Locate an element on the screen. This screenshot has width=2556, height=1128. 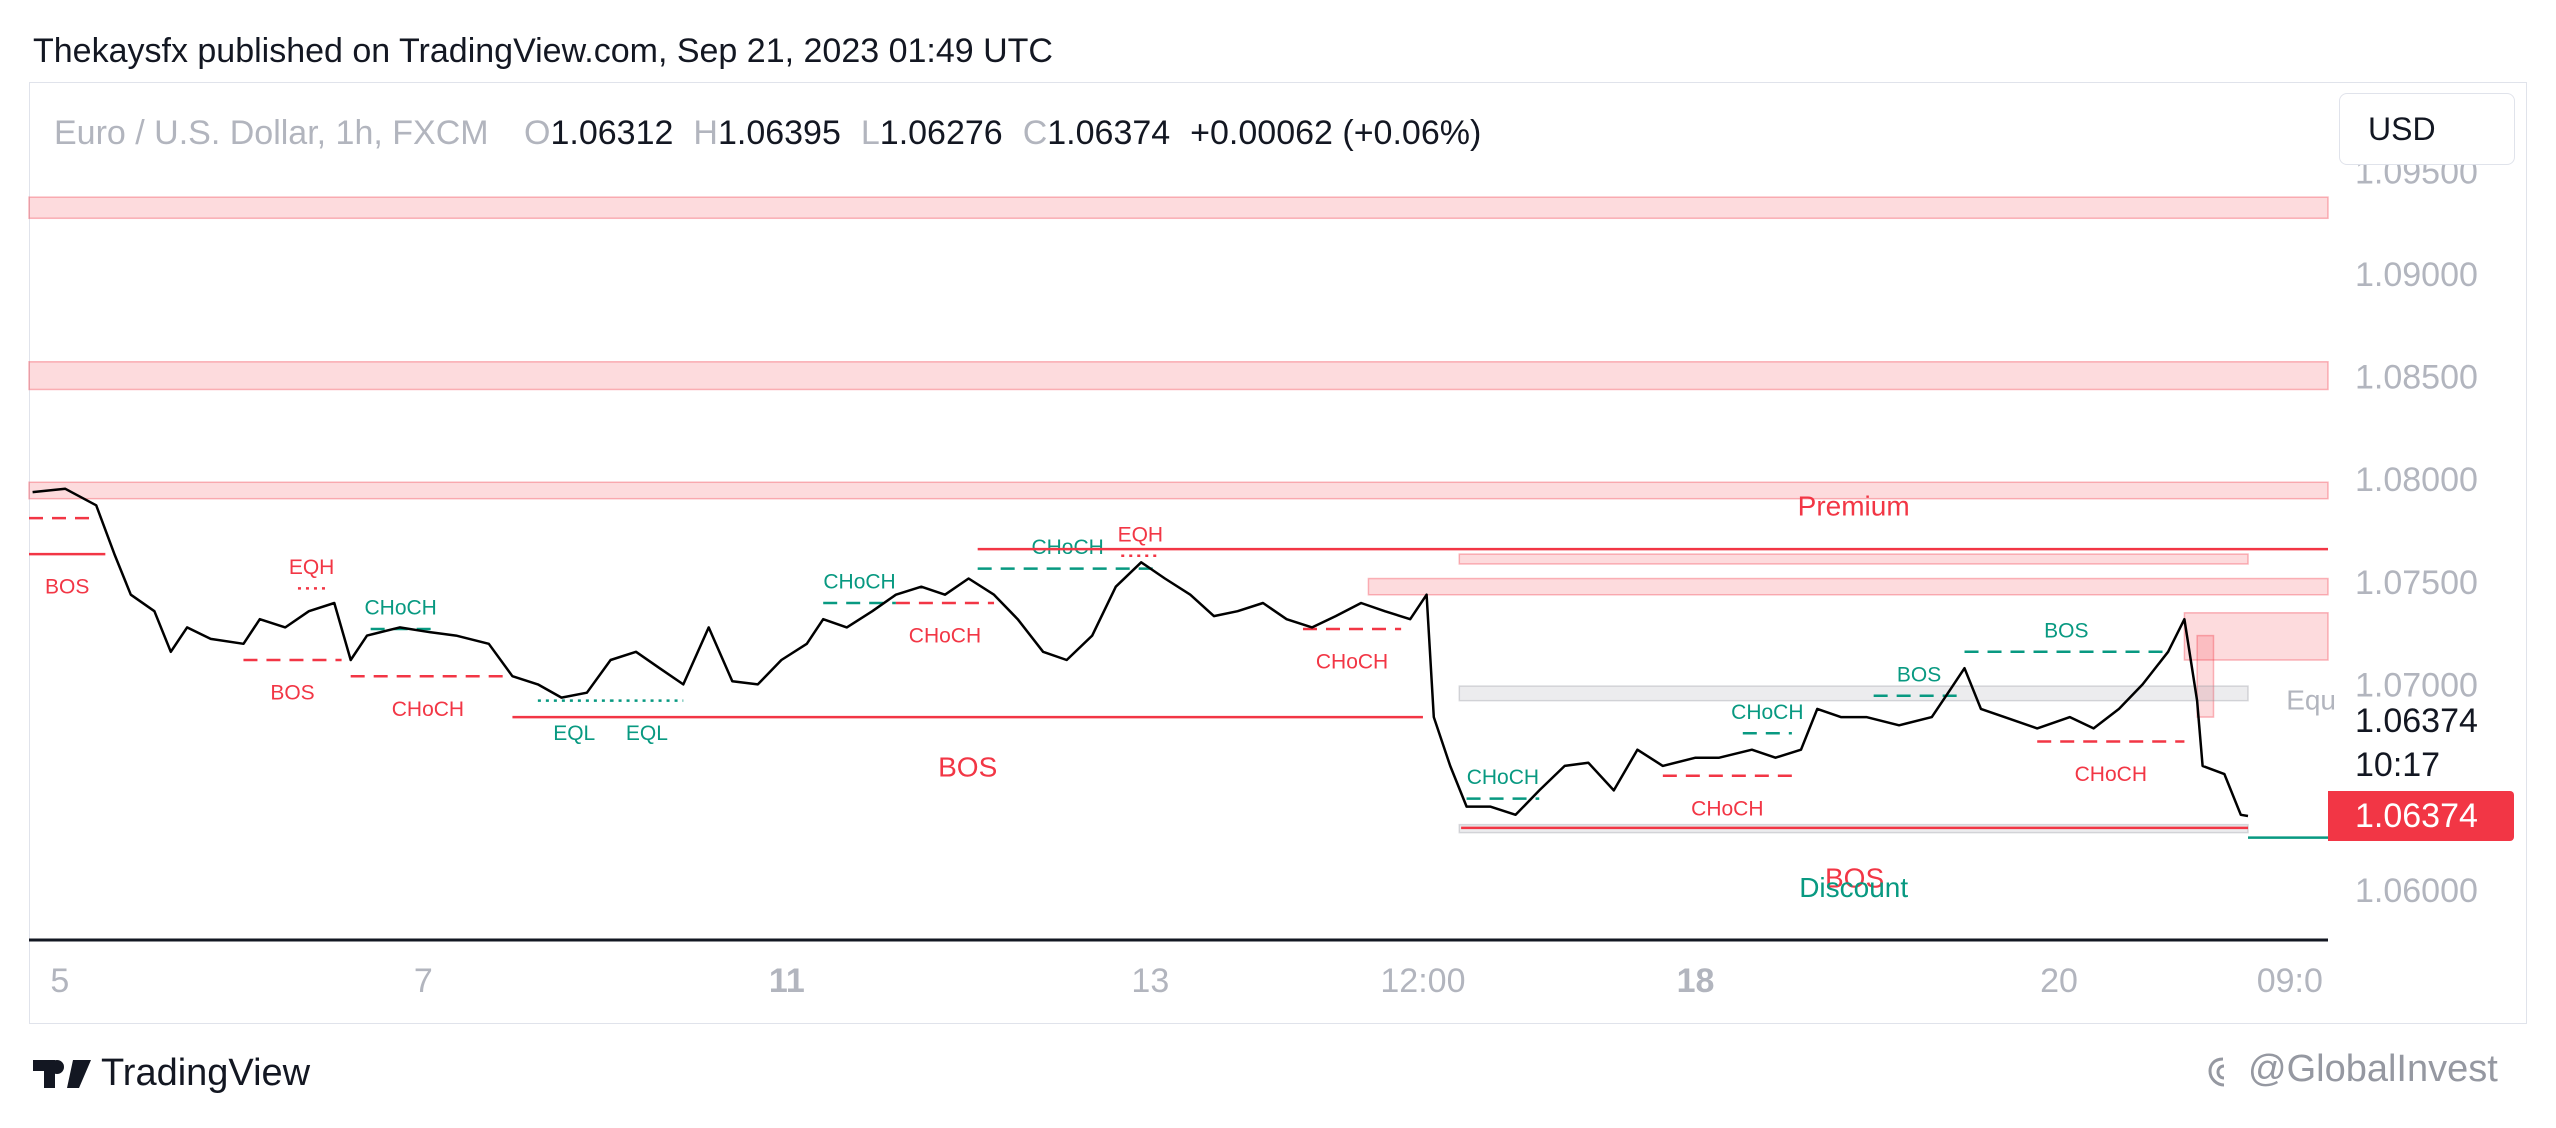
change: +0.00062 (+0.06%) is located at coordinates (1336, 133).